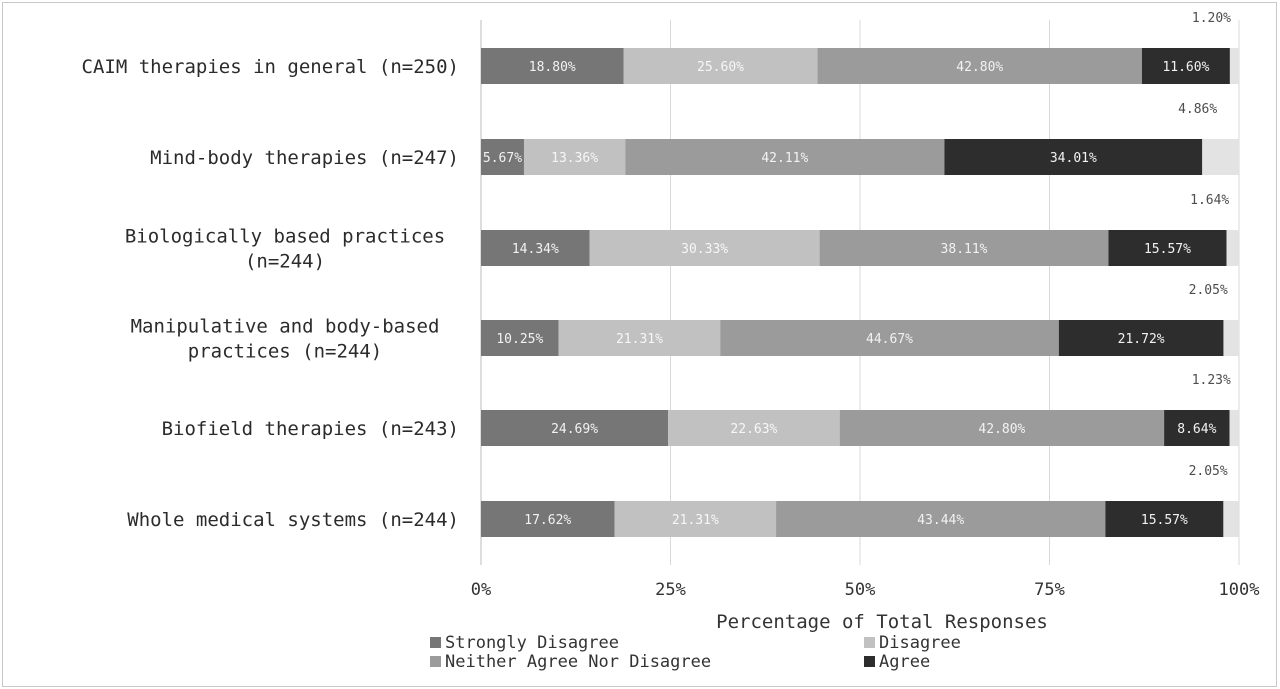 This screenshot has width=1280, height=689. I want to click on x-tick-label: 25%, so click(670, 590).